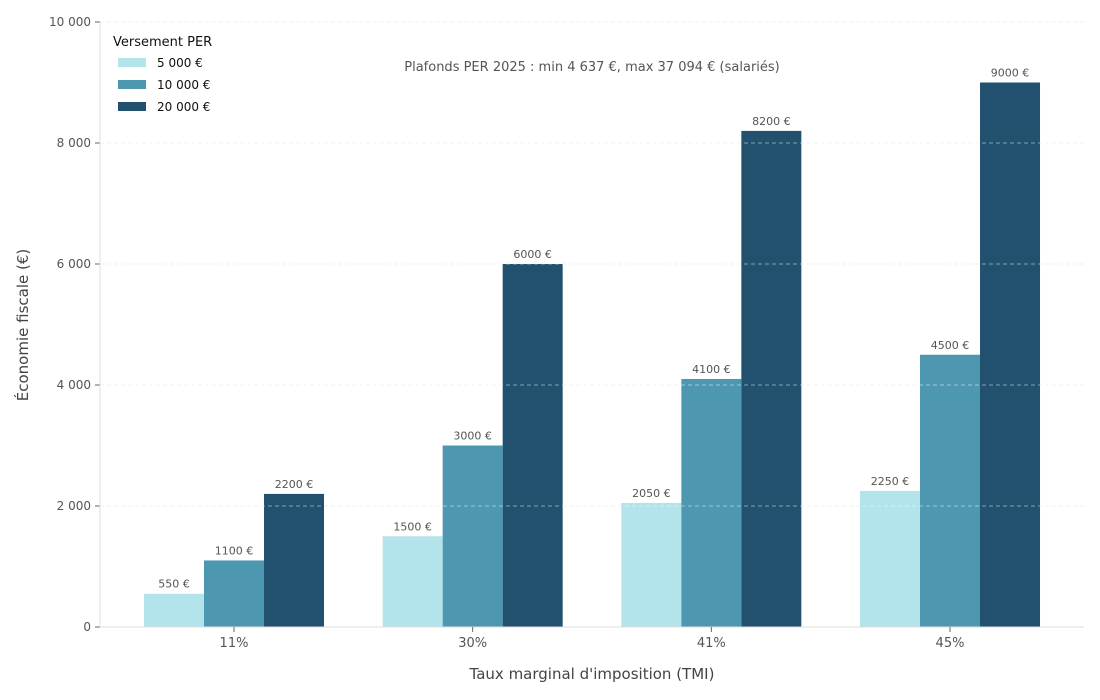  What do you see at coordinates (472, 436) in the screenshot?
I see `data-label: 3000 €` at bounding box center [472, 436].